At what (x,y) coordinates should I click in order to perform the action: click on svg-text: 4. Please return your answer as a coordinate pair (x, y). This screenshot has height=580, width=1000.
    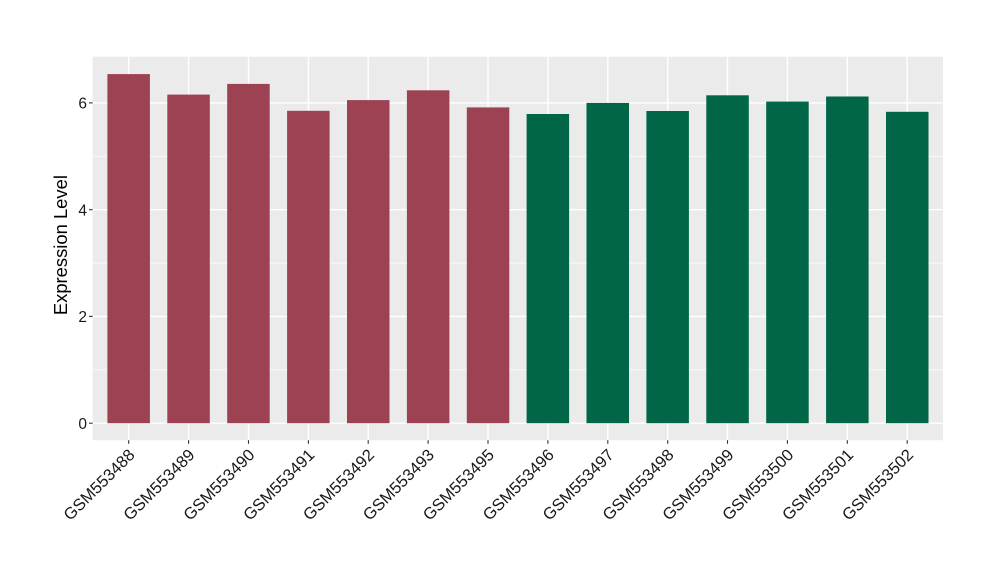
    Looking at the image, I should click on (82, 210).